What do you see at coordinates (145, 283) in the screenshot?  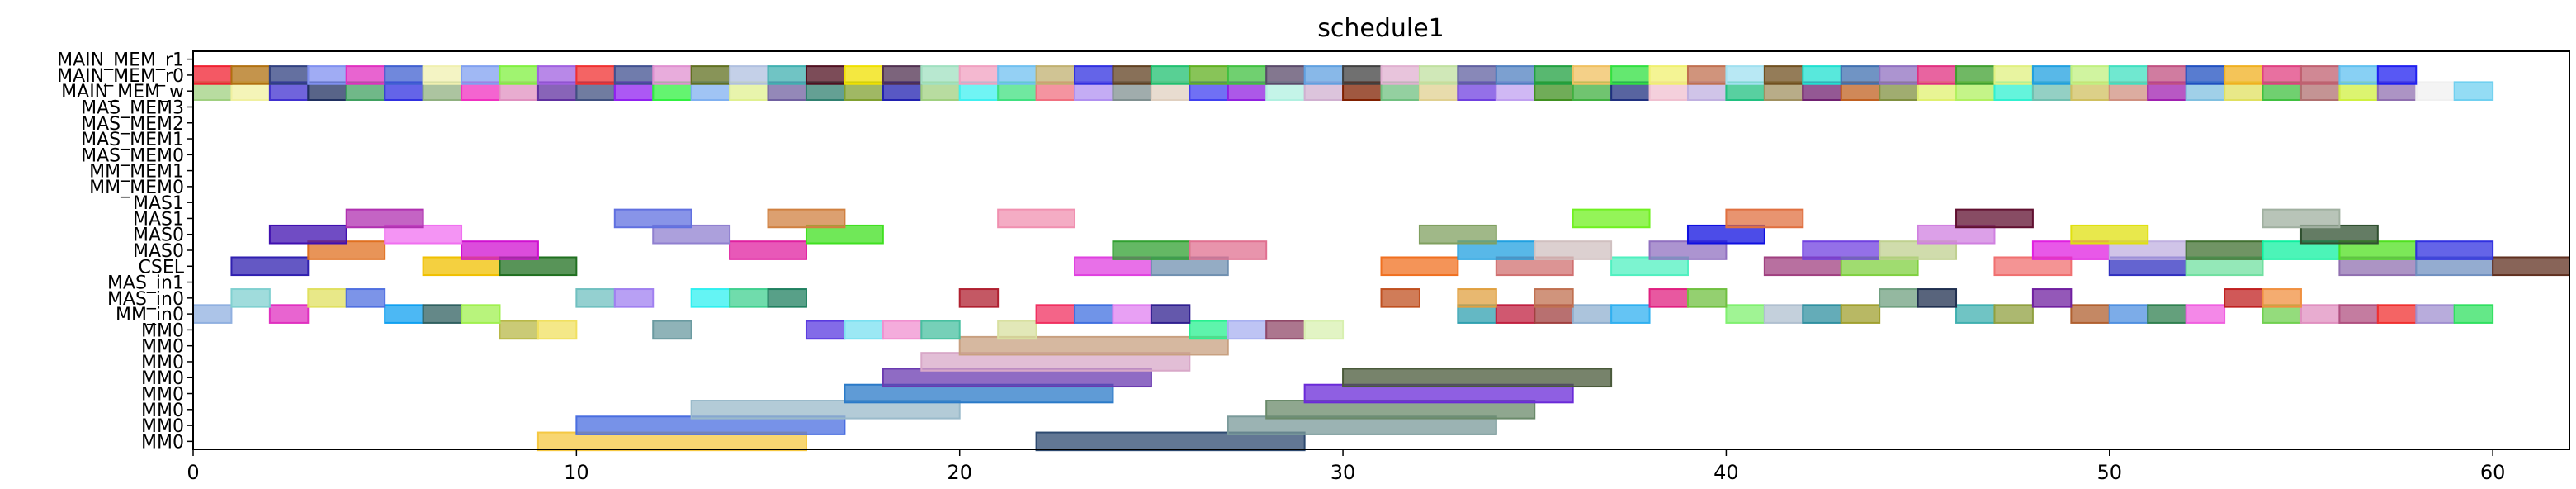 I see `y-tick-label: MAS_in1` at bounding box center [145, 283].